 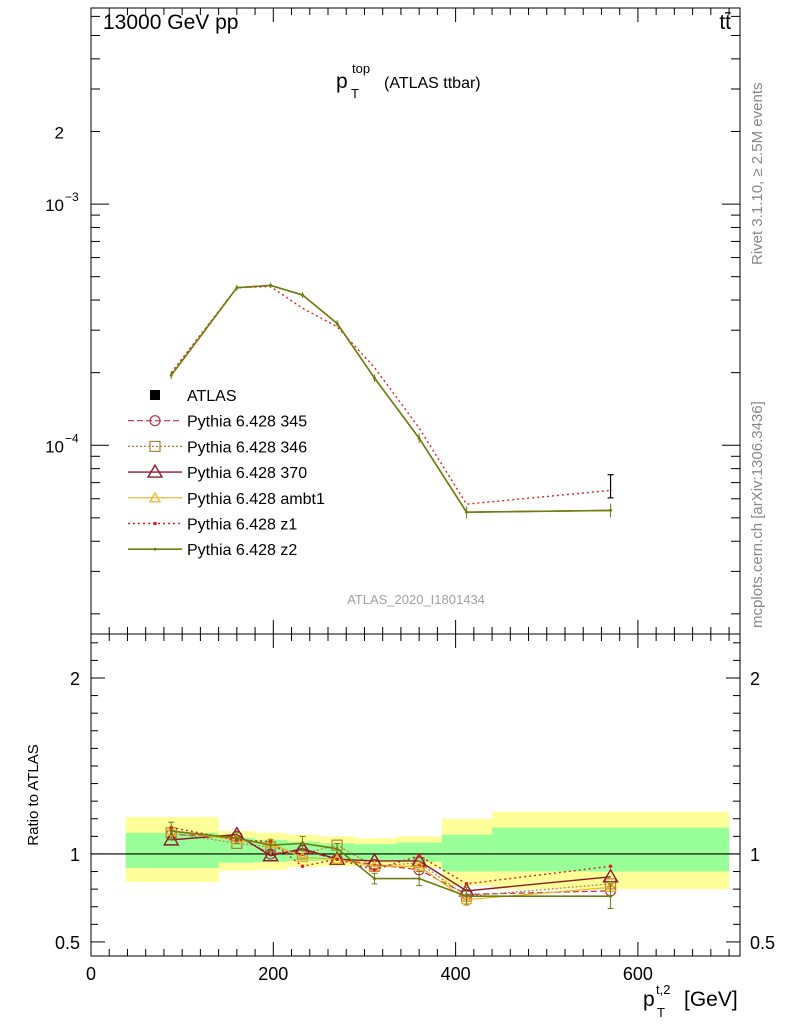 I want to click on ratio-y-tick-label: 2, so click(x=75, y=679).